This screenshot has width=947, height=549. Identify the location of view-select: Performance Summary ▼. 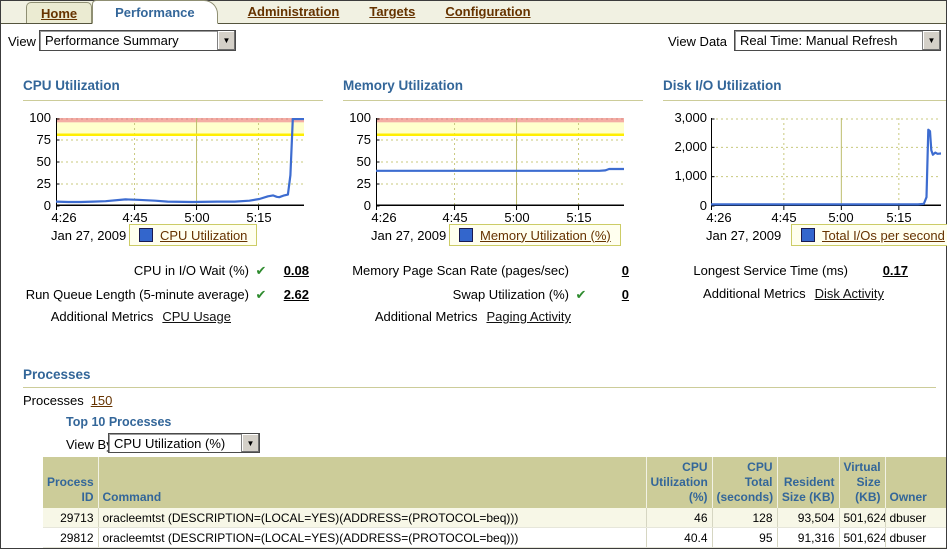
(137, 40).